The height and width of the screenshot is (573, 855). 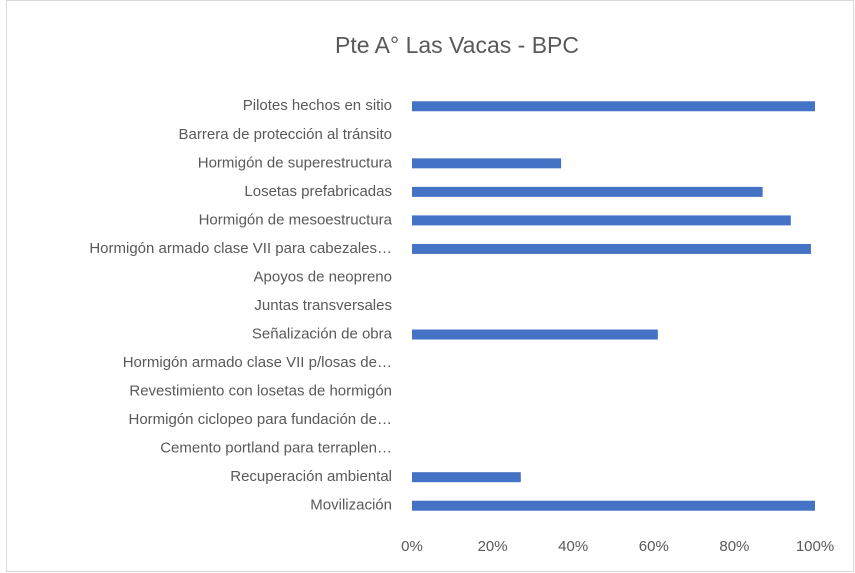 What do you see at coordinates (318, 191) in the screenshot?
I see `y-tick-label: Losetas prefabricadas` at bounding box center [318, 191].